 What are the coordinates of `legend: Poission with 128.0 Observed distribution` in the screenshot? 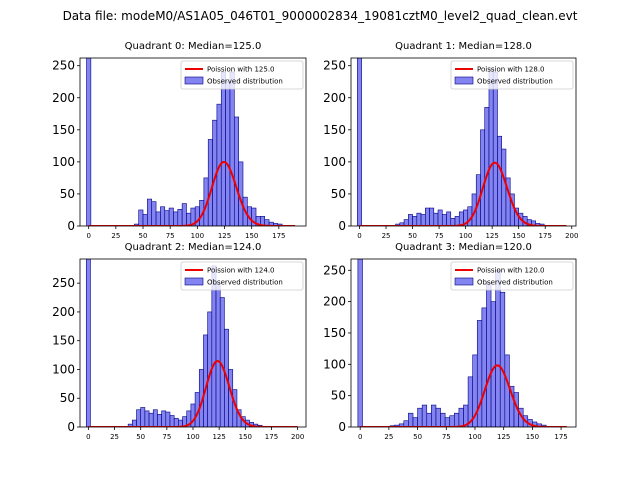 It's located at (512, 75).